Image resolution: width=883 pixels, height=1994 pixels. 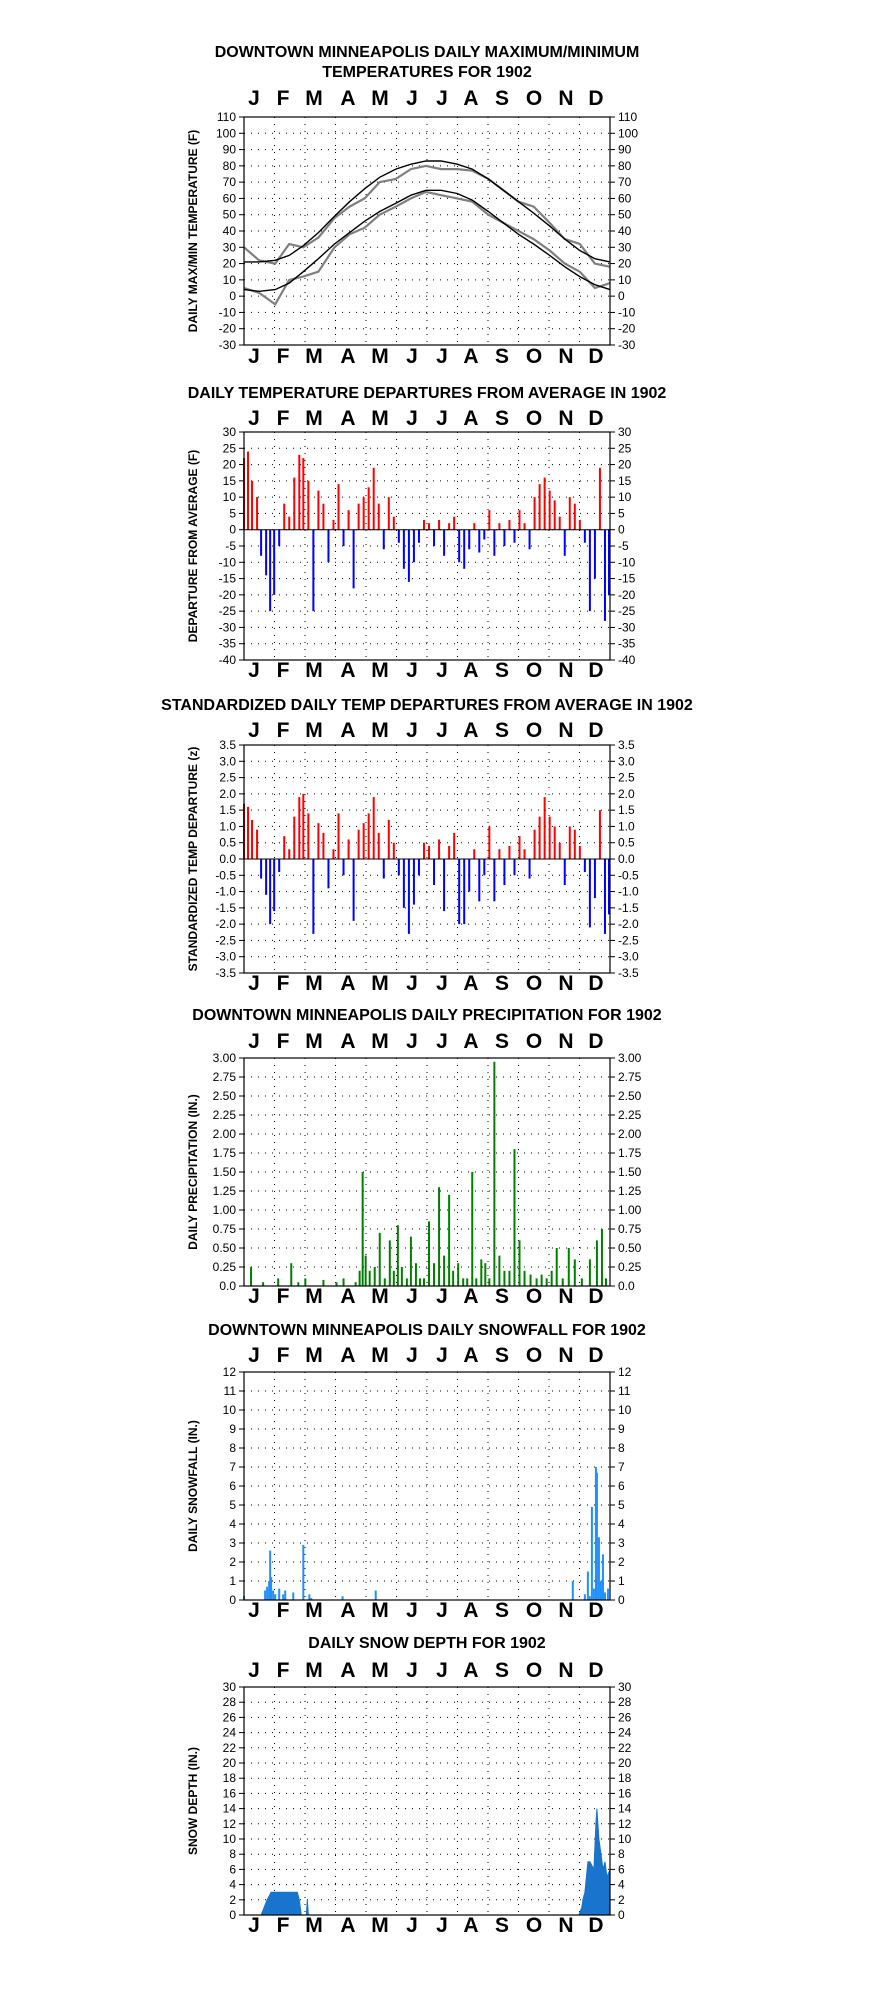 What do you see at coordinates (625, 1839) in the screenshot?
I see `tick-label-right: 10` at bounding box center [625, 1839].